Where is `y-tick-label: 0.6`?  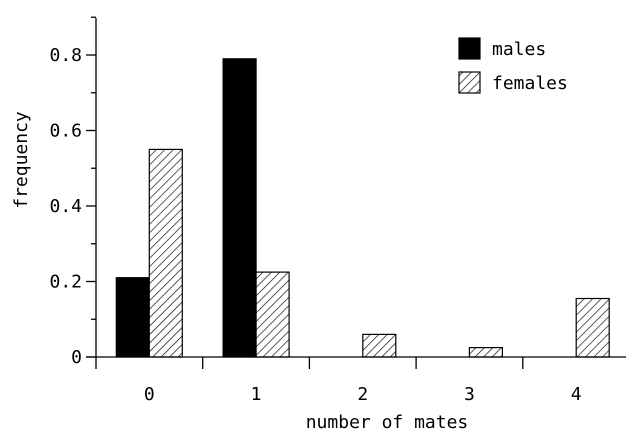
y-tick-label: 0.6 is located at coordinates (65, 131).